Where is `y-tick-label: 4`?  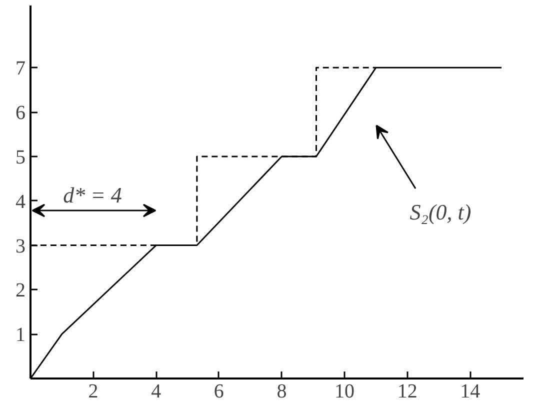 y-tick-label: 4 is located at coordinates (21, 201).